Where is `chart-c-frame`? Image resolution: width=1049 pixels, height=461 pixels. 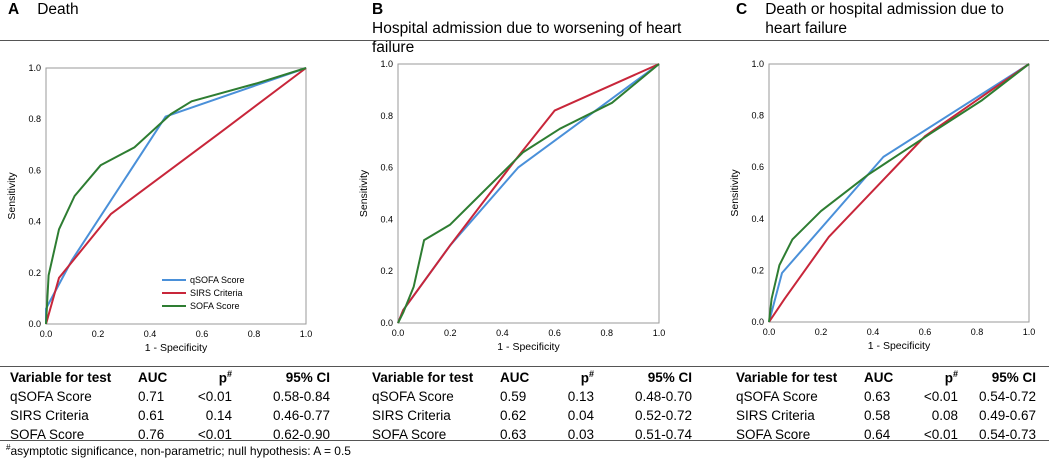
chart-c-frame is located at coordinates (899, 193).